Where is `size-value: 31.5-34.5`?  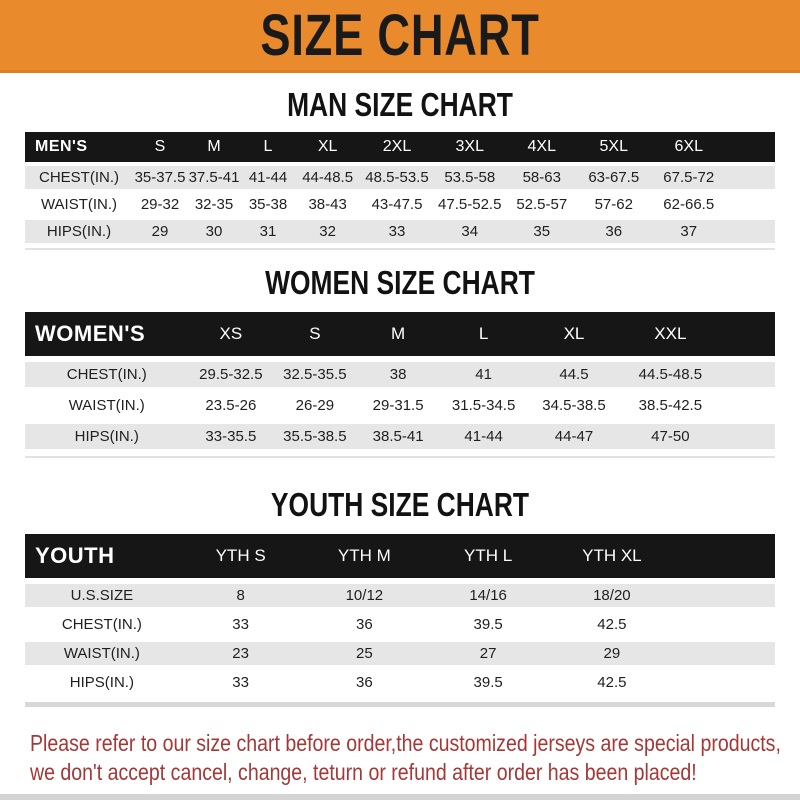
size-value: 31.5-34.5 is located at coordinates (483, 405).